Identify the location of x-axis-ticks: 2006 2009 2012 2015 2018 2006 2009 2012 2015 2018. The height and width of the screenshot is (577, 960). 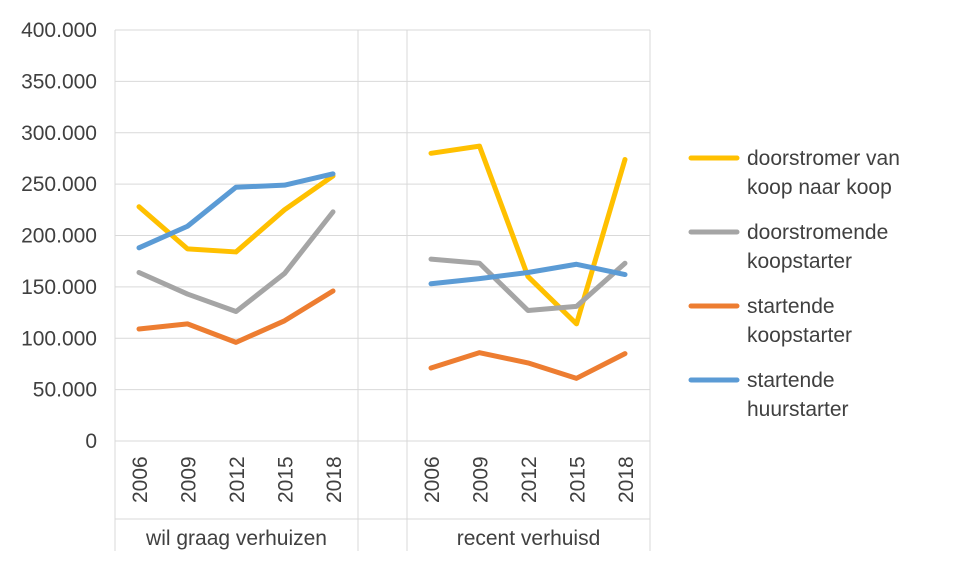
(383, 479).